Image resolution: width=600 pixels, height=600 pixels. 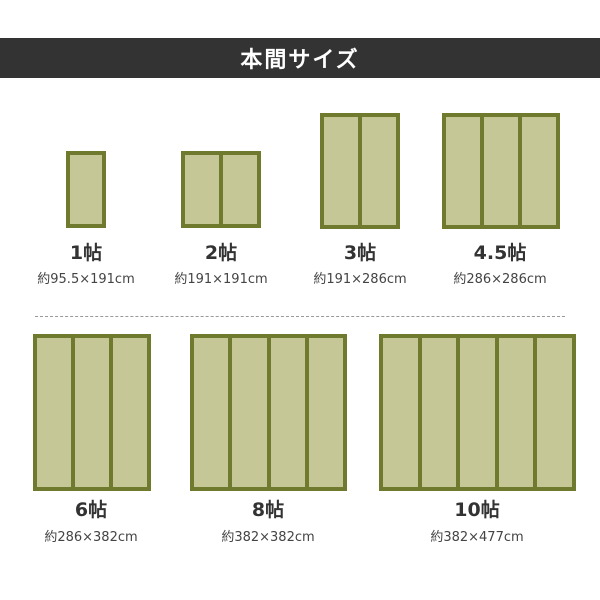 What do you see at coordinates (221, 253) in the screenshot?
I see `mat-size-name: 2帖` at bounding box center [221, 253].